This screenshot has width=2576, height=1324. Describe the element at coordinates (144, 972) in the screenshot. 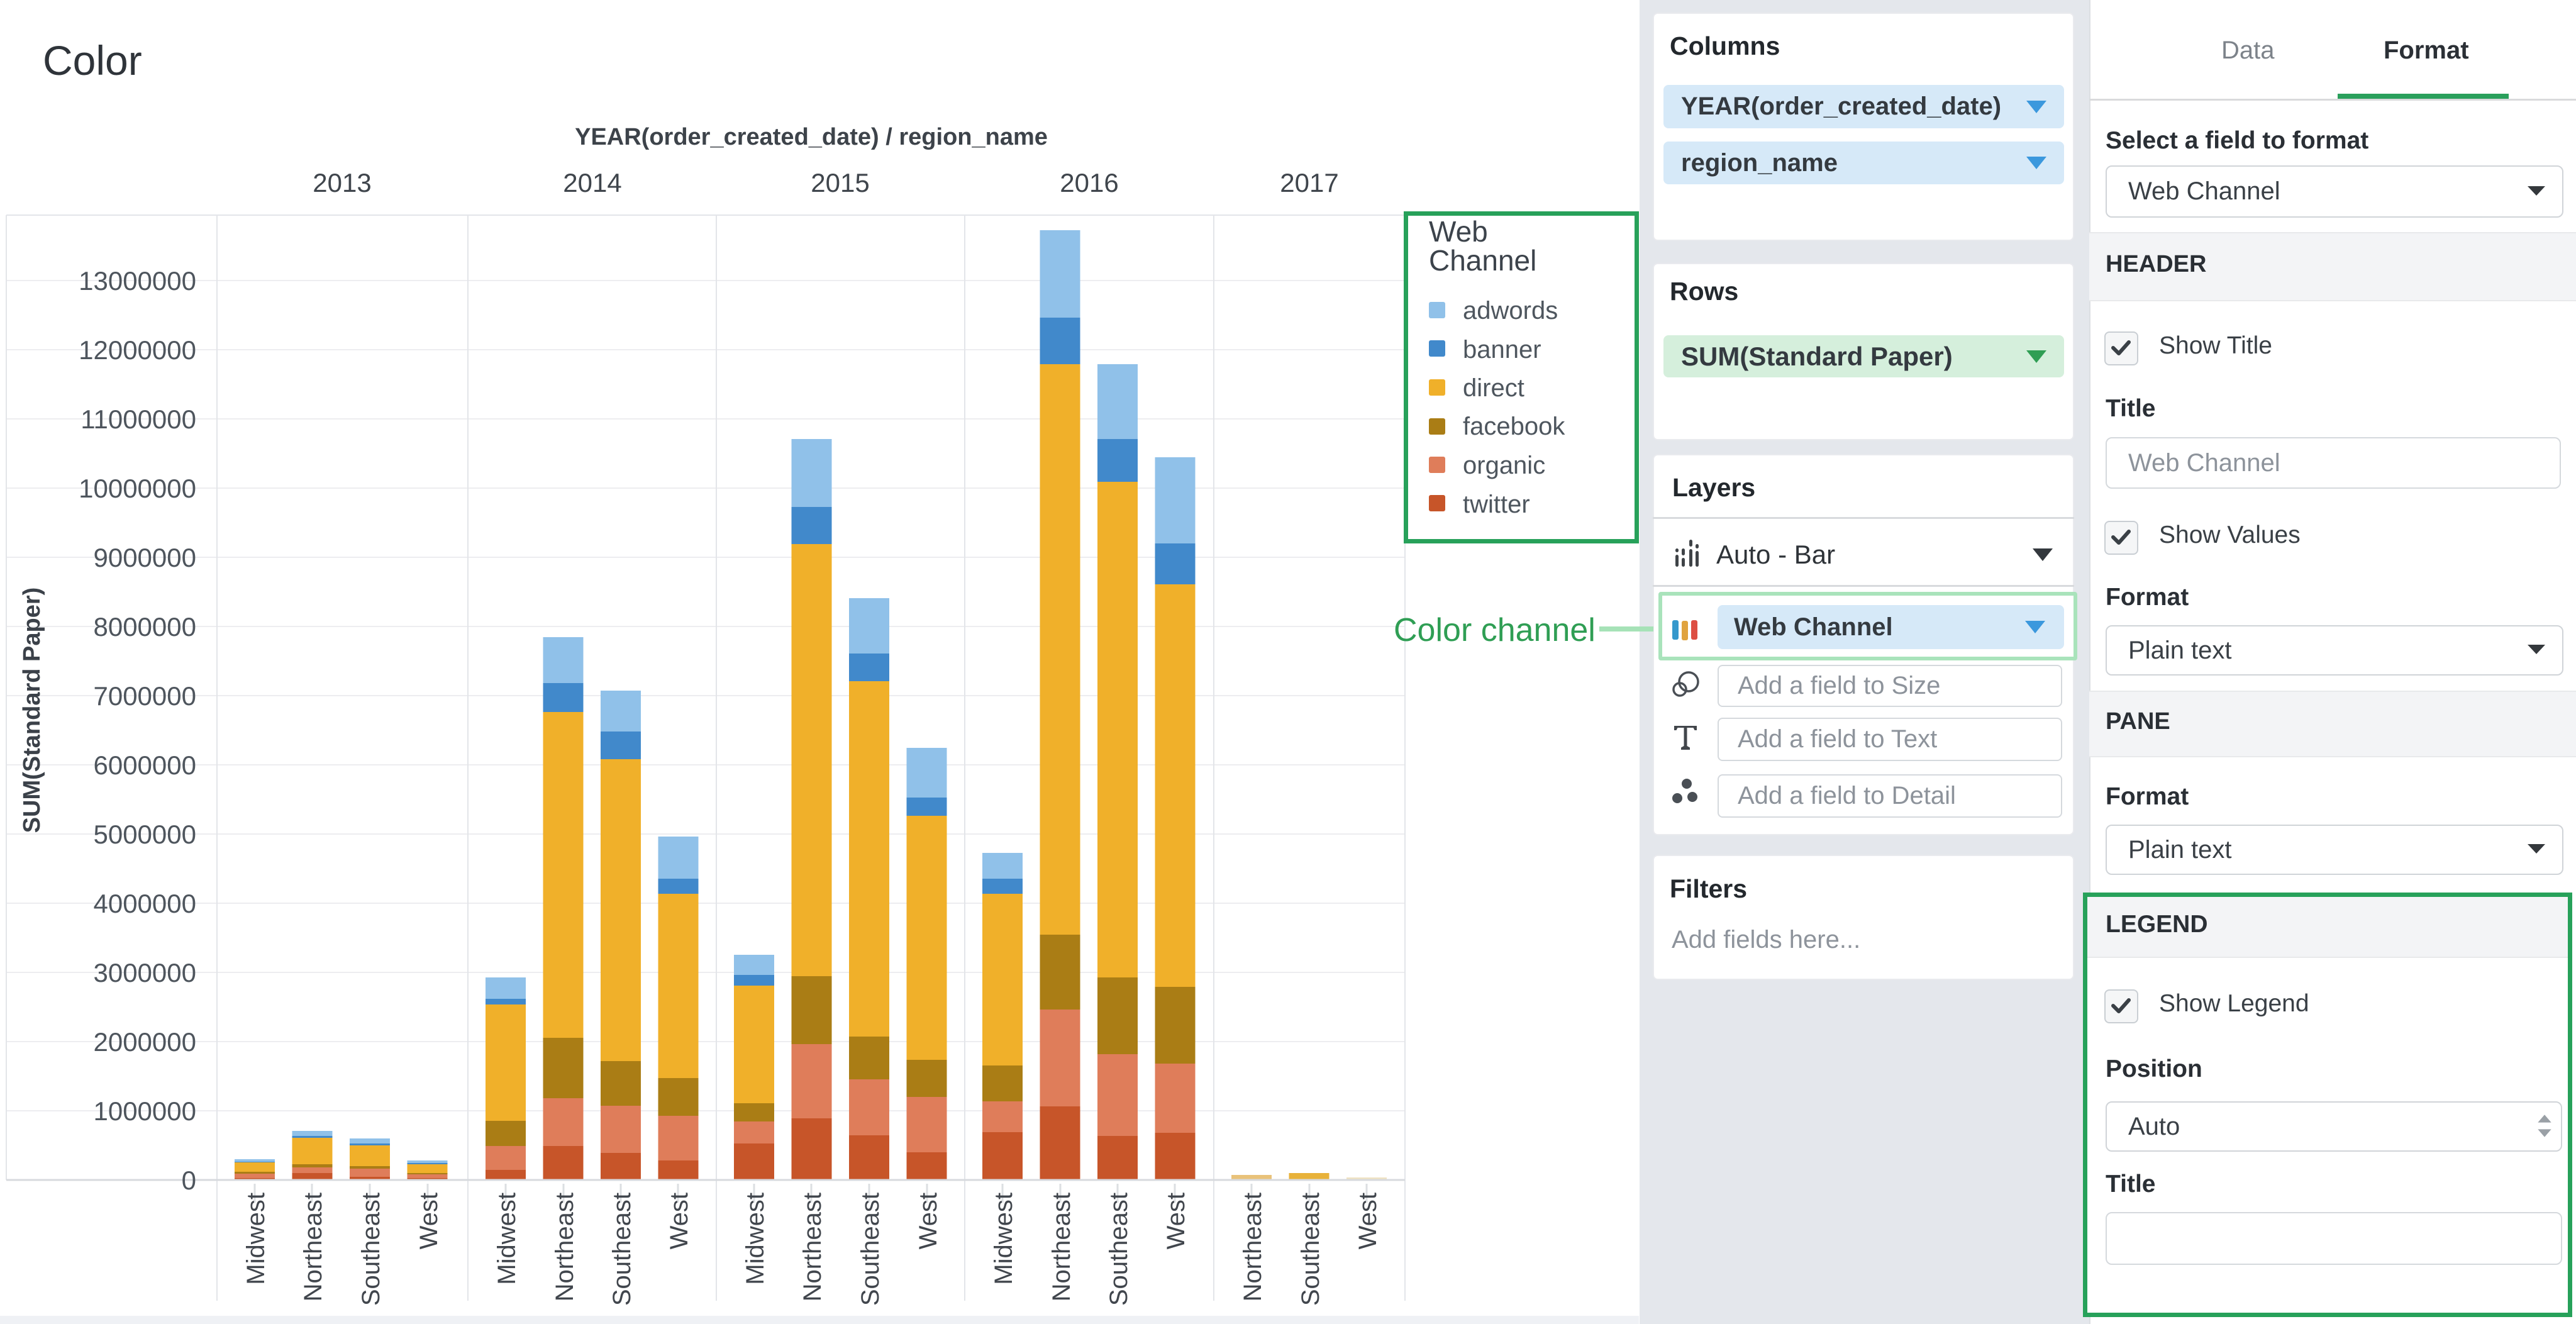

I see `svg-text: 3000000` at that location.